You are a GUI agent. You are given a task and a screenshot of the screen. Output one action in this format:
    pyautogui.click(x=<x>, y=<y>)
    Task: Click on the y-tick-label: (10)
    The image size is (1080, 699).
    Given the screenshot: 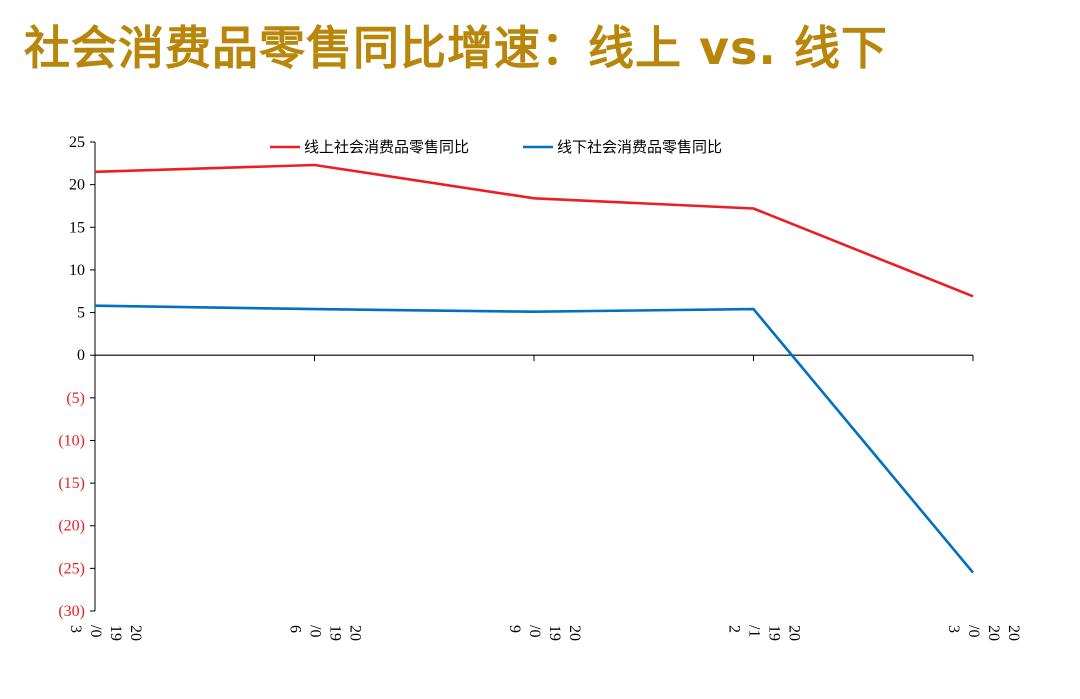 What is the action you would take?
    pyautogui.click(x=71, y=440)
    